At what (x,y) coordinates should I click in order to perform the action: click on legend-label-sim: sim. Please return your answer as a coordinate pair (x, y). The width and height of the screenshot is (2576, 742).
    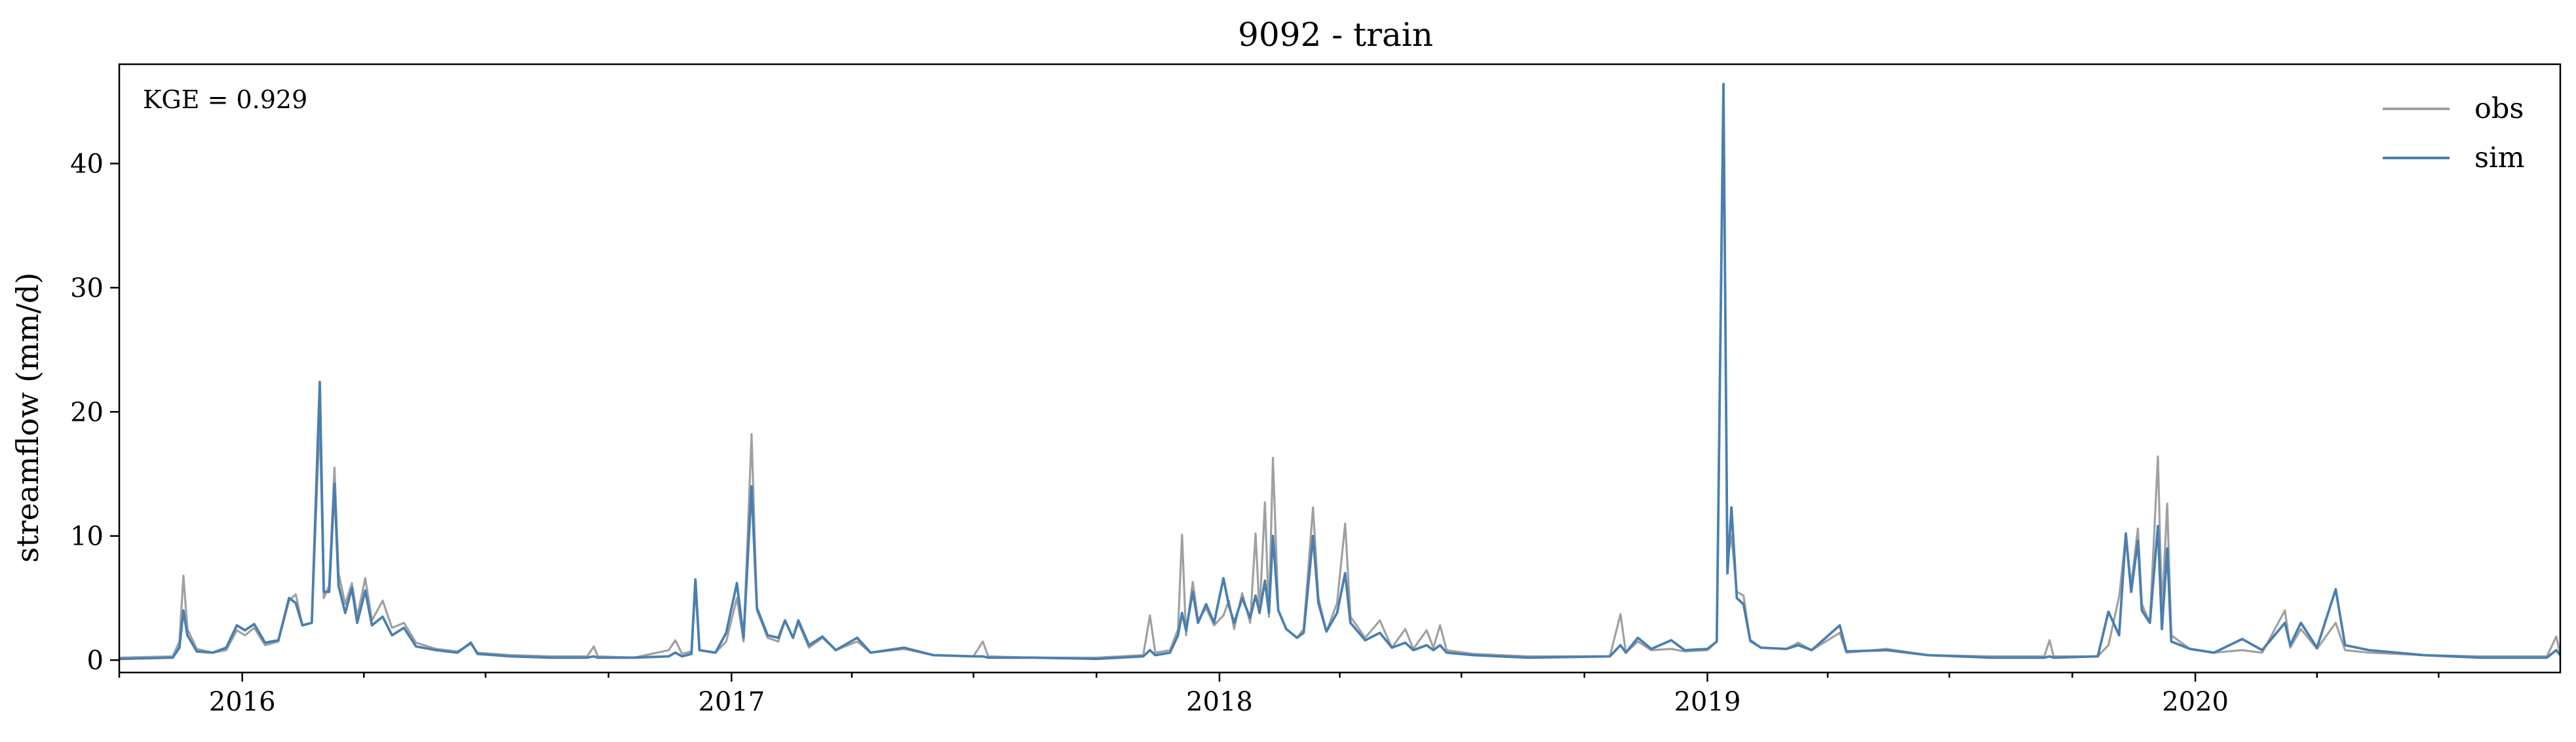
    Looking at the image, I should click on (2499, 158).